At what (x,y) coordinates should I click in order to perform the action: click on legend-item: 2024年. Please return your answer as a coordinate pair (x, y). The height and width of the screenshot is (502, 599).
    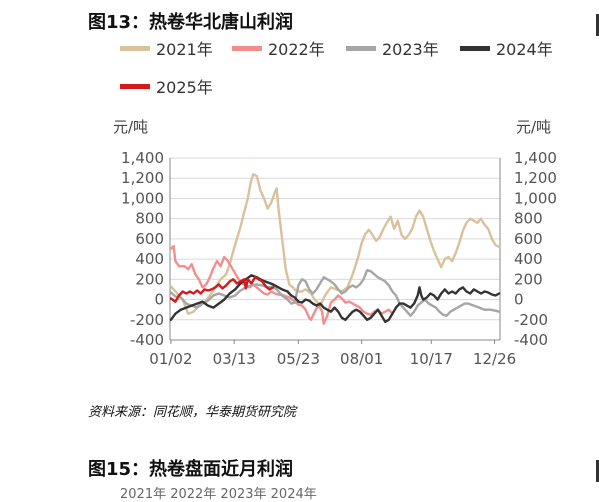
    Looking at the image, I should click on (506, 48).